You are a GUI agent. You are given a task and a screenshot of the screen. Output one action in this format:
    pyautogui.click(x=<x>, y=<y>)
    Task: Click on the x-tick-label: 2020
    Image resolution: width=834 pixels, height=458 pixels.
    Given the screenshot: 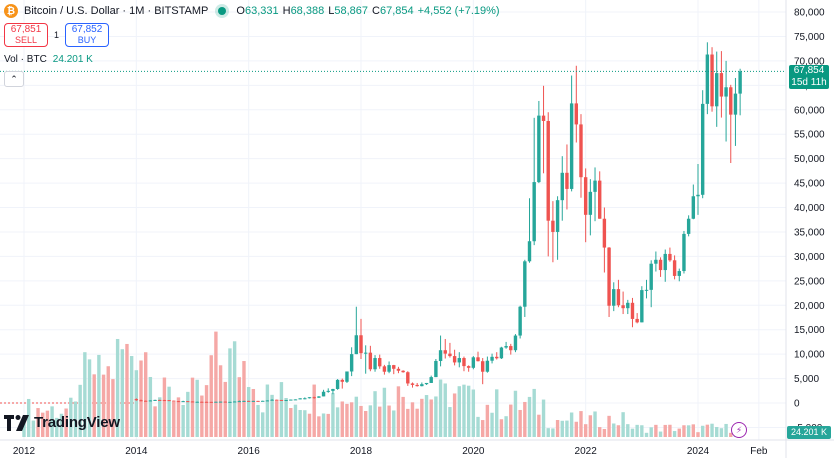 What is the action you would take?
    pyautogui.click(x=473, y=451)
    